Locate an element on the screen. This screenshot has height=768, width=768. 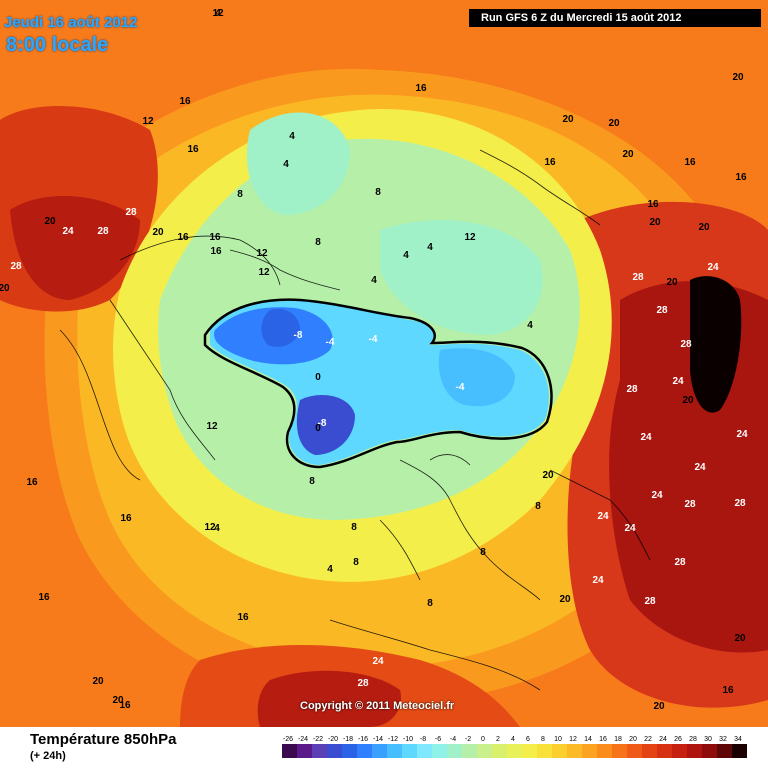
scale-tick-label: 22 is located at coordinates (648, 739).